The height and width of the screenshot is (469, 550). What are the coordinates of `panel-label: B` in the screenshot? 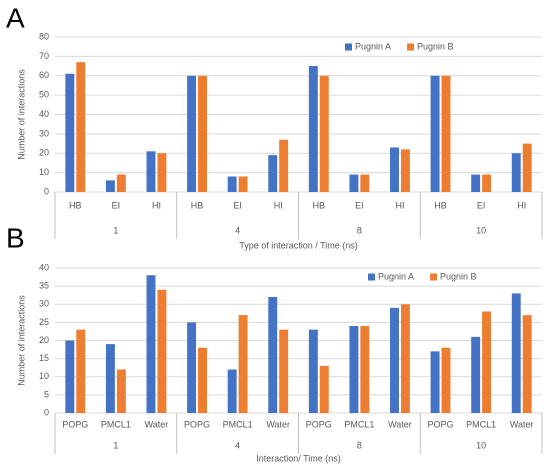 It's located at (15, 237).